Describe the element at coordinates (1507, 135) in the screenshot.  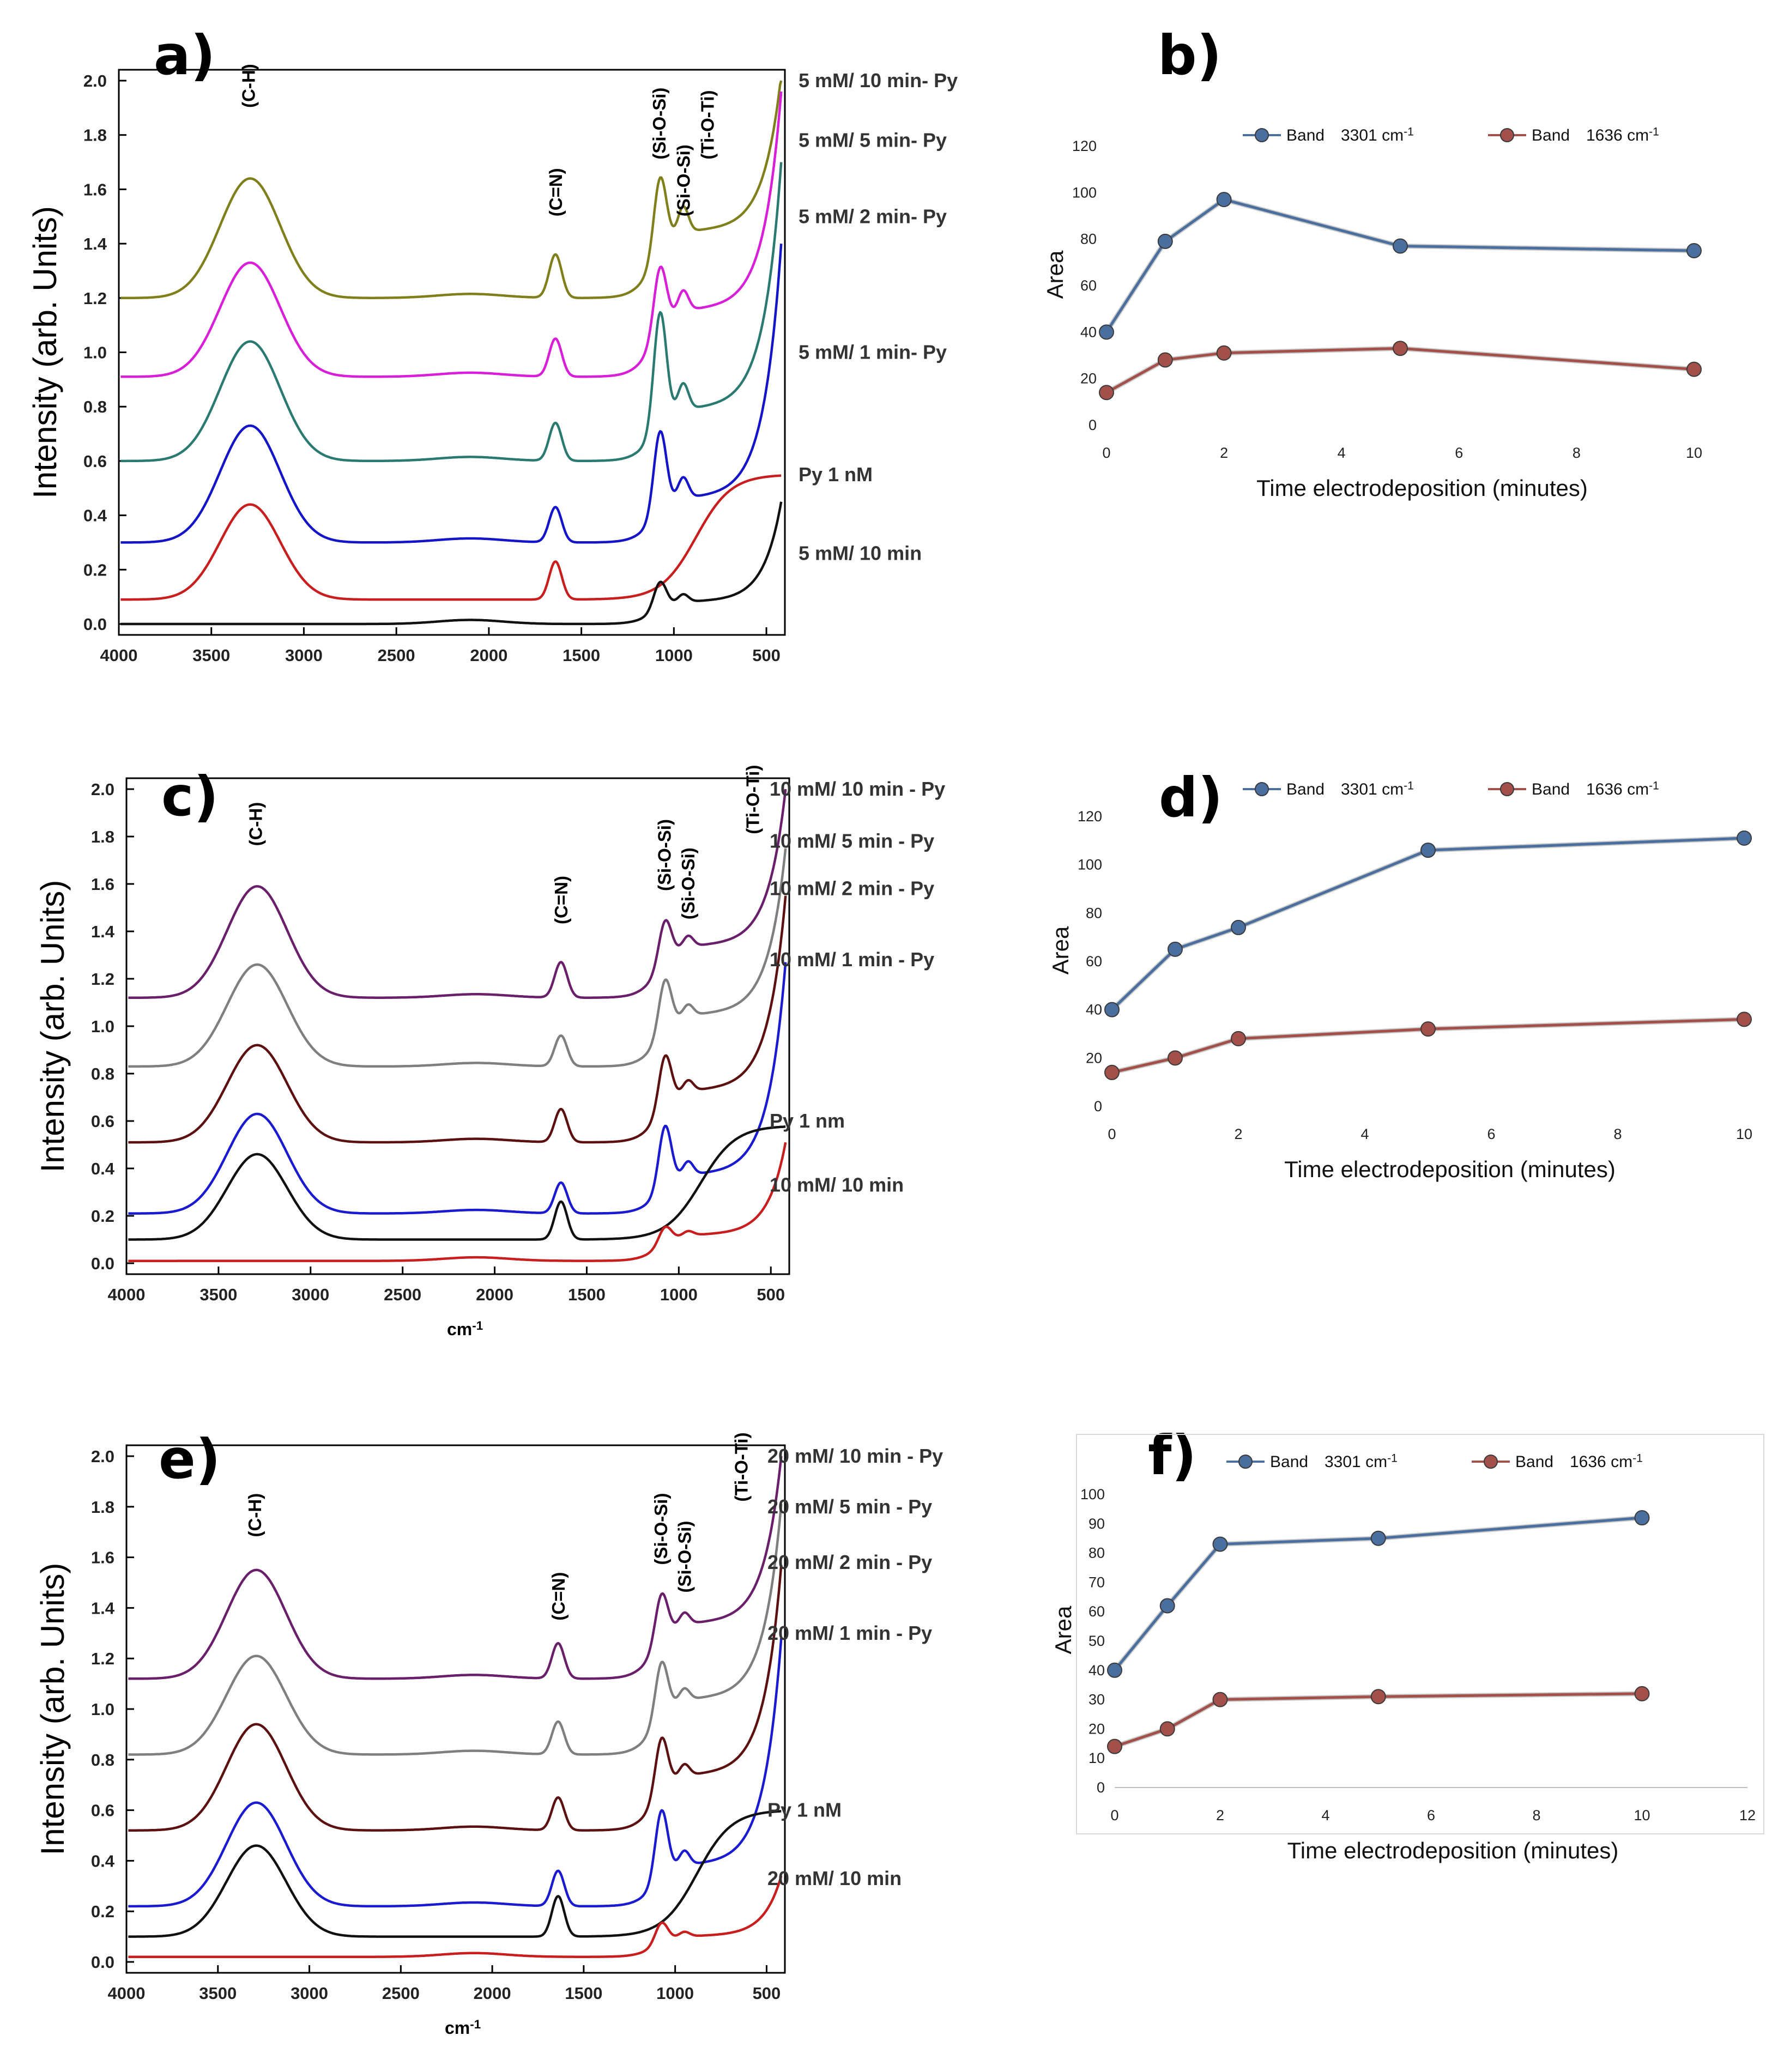
I see `legend-swatch-marker` at that location.